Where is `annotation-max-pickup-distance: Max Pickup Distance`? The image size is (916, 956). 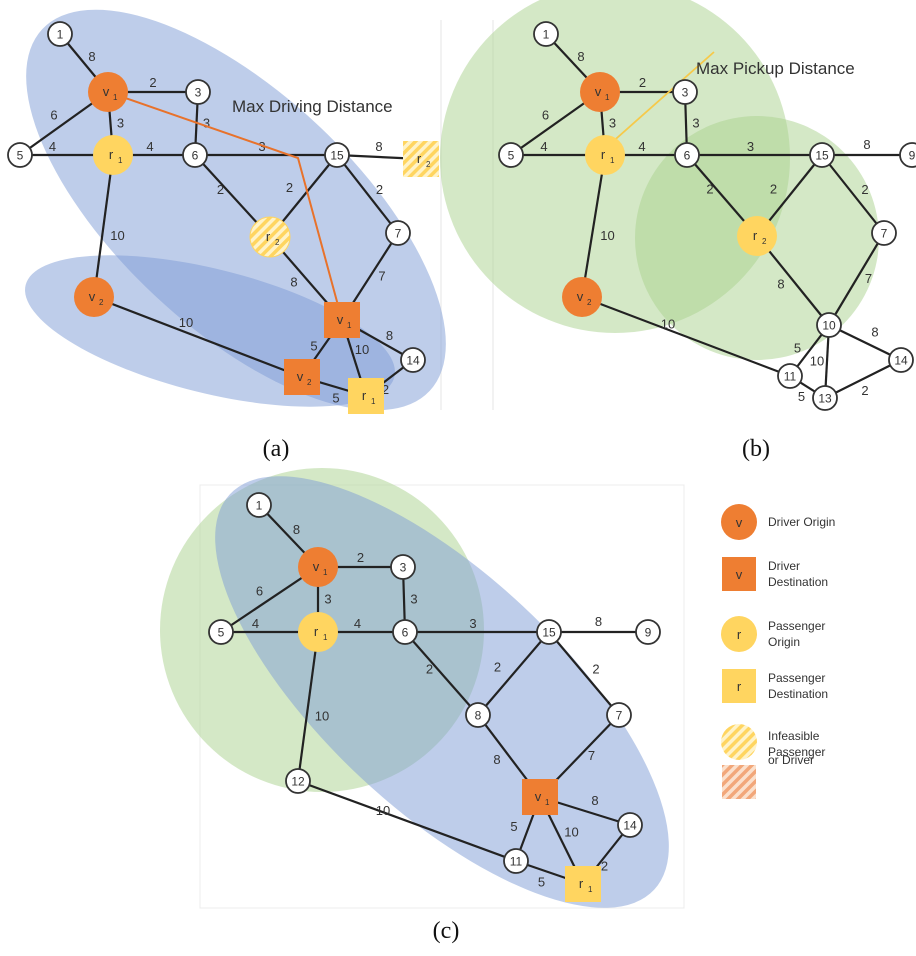
annotation-max-pickup-distance: Max Pickup Distance is located at coordinates (775, 68).